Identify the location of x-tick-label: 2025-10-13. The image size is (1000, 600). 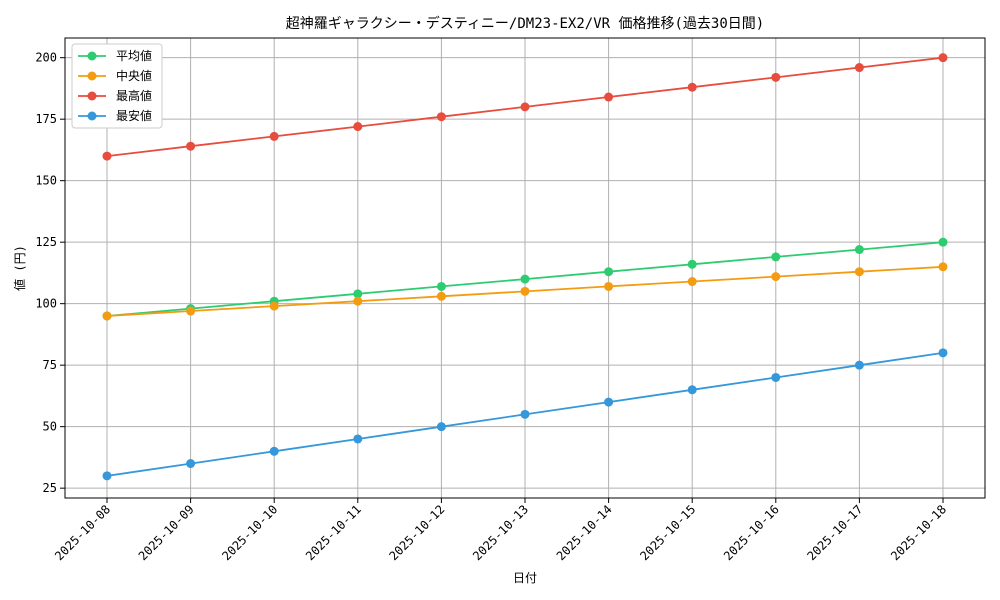
(500, 532).